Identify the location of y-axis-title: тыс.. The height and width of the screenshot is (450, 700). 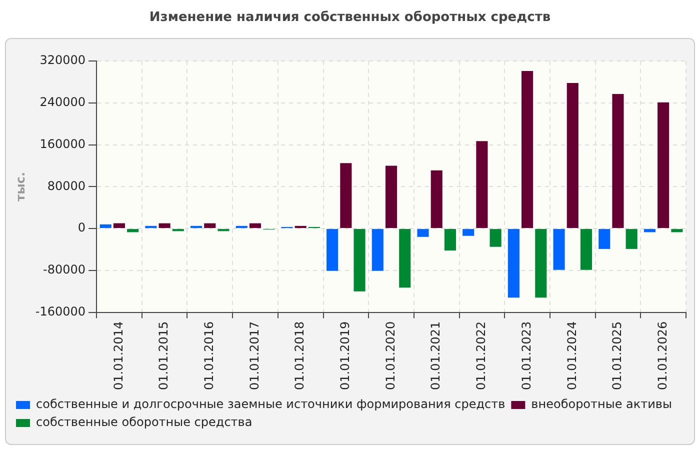
(20, 187).